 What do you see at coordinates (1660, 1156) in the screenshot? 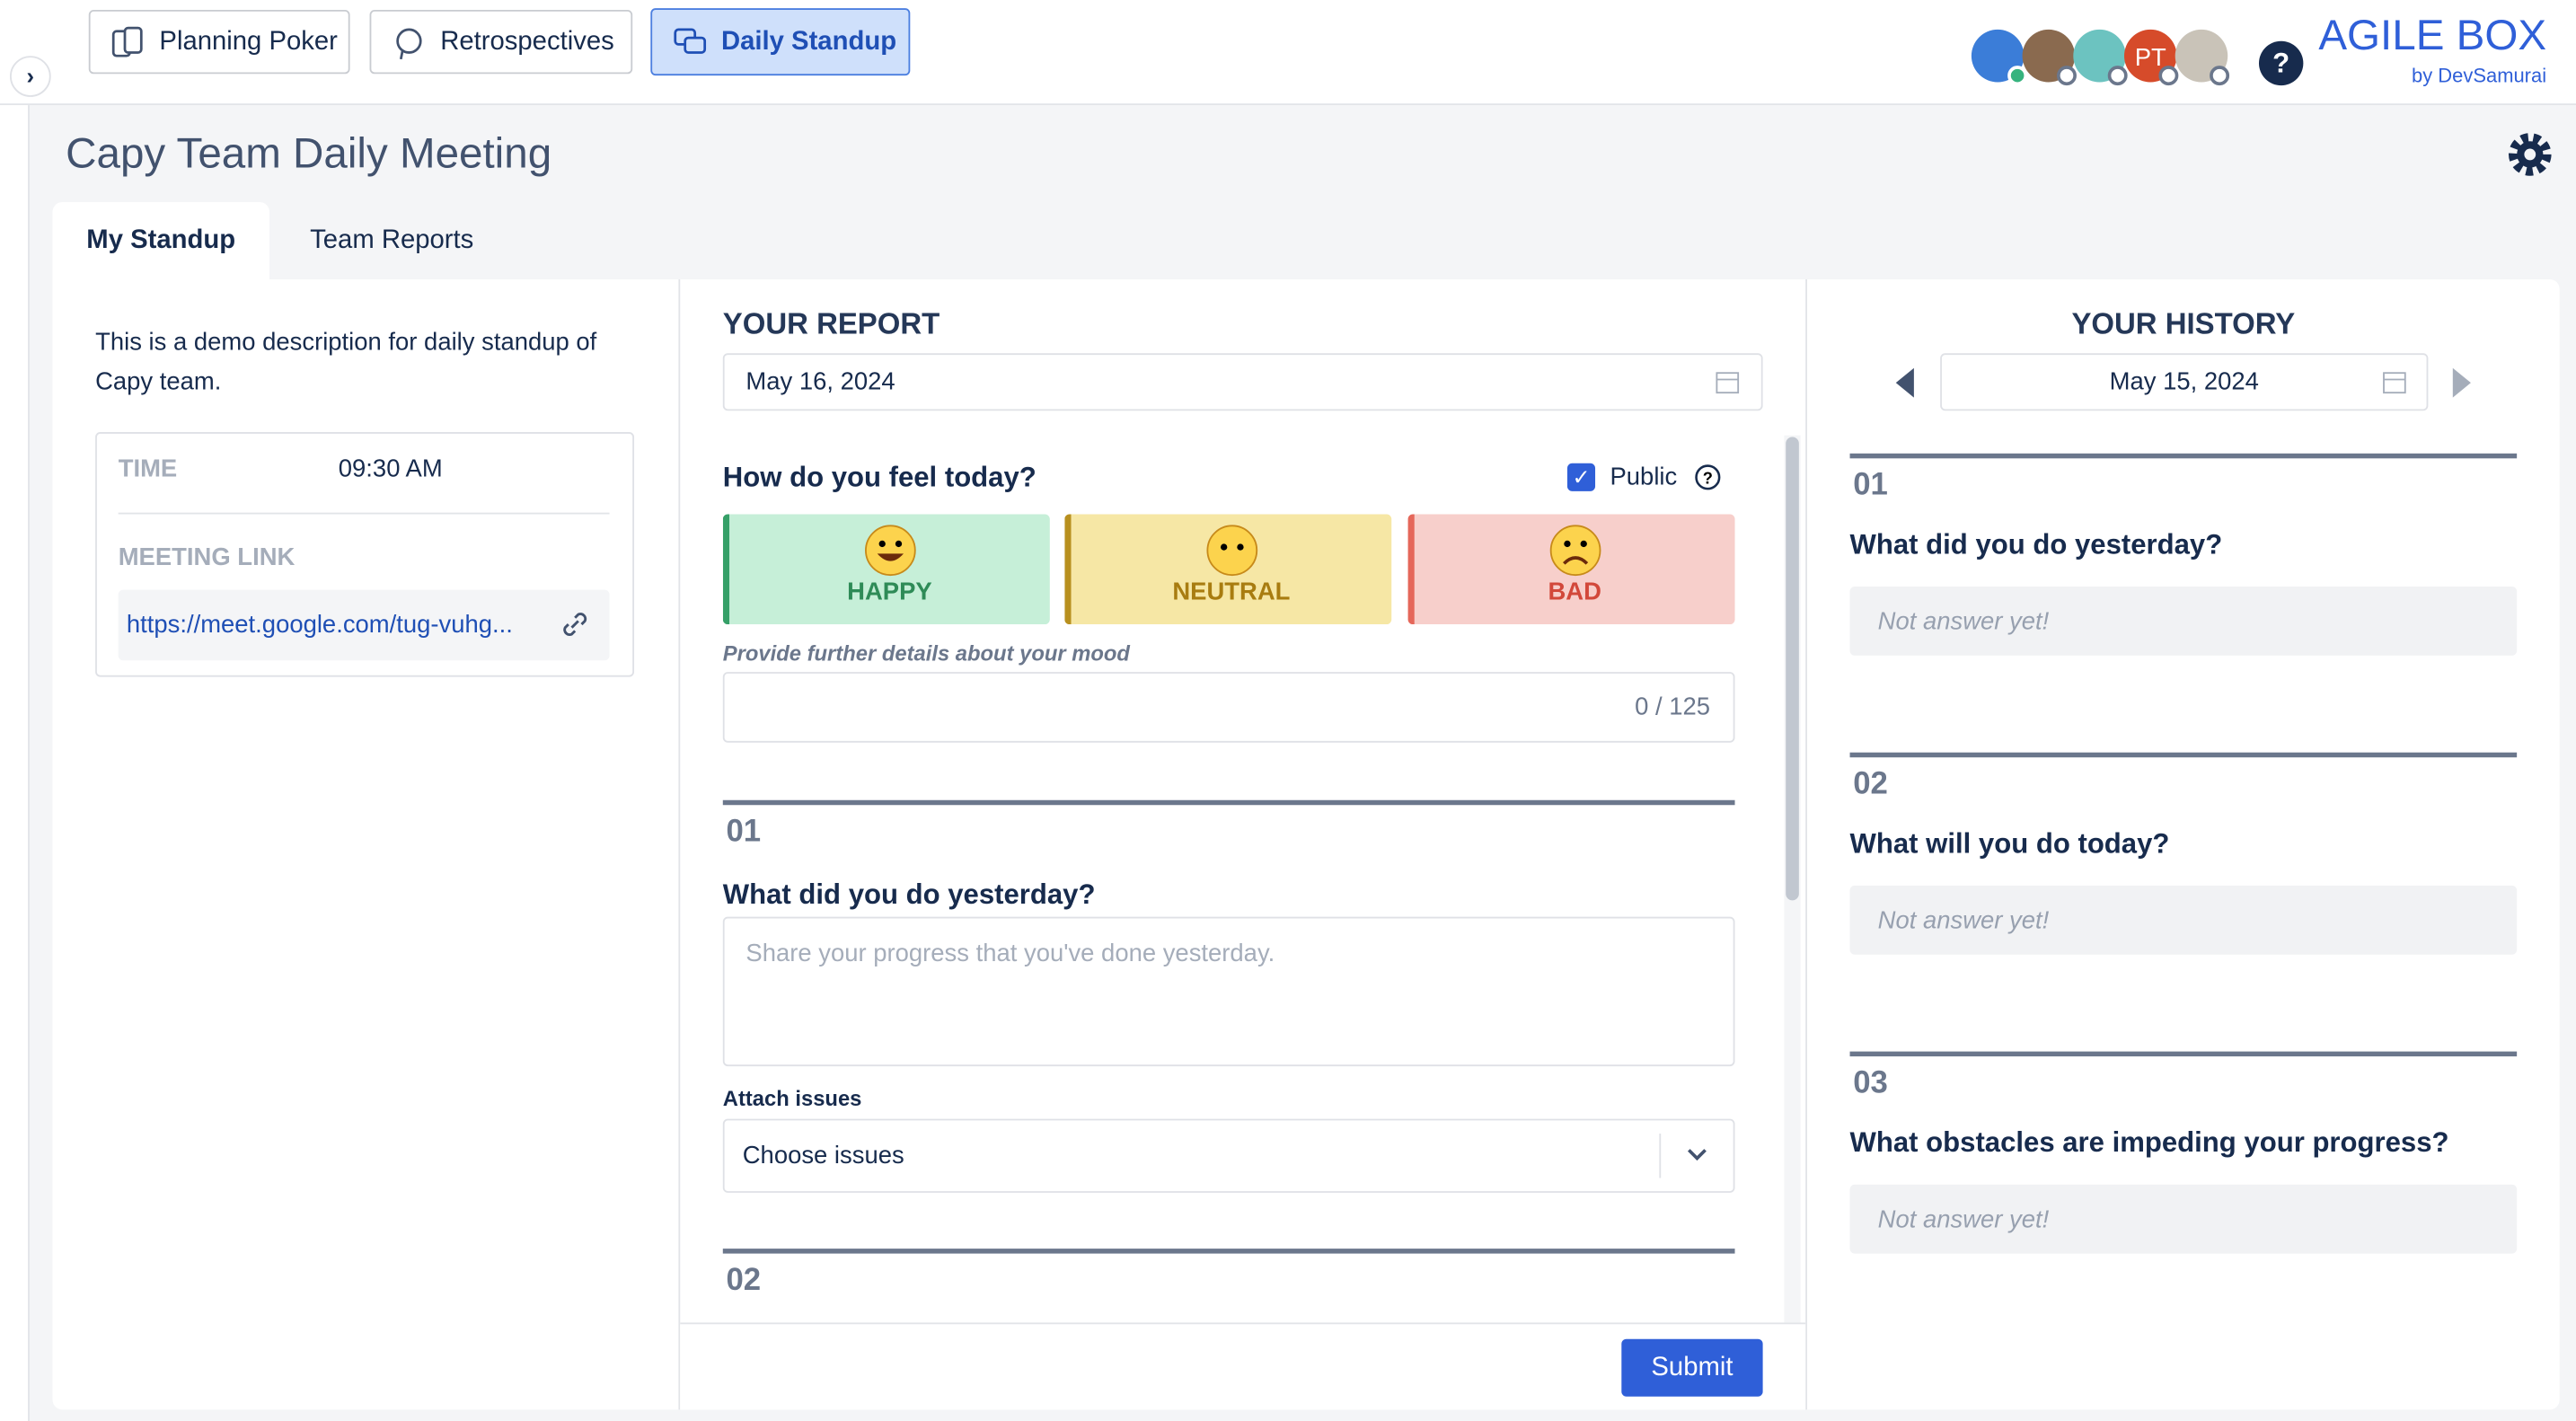
I see `select-divider` at bounding box center [1660, 1156].